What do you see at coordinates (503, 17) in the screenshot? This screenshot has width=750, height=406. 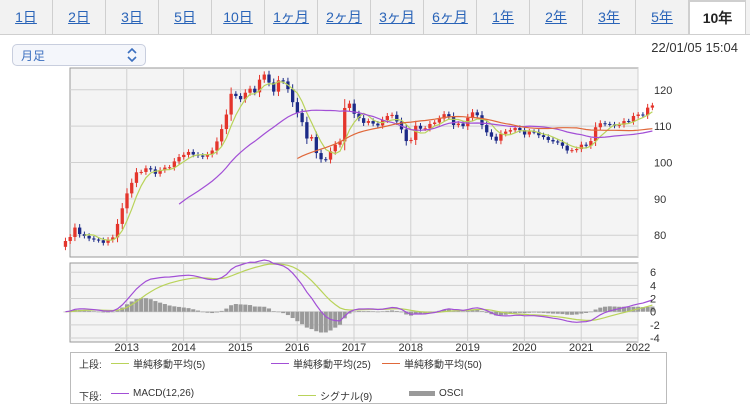 I see `tab-9: 1年` at bounding box center [503, 17].